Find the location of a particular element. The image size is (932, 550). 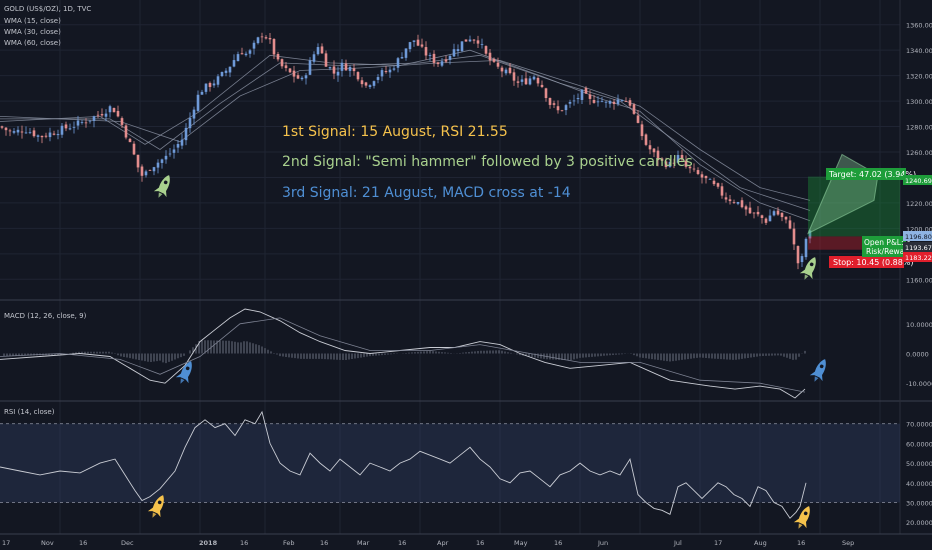

price-tick-label: 1320.00 is located at coordinates (919, 77).